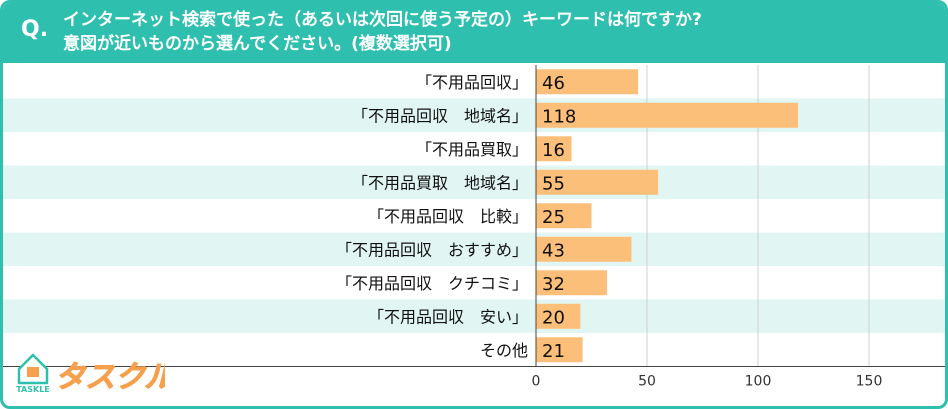 The width and height of the screenshot is (948, 409). Describe the element at coordinates (536, 382) in the screenshot. I see `x-tick-label: 0` at that location.